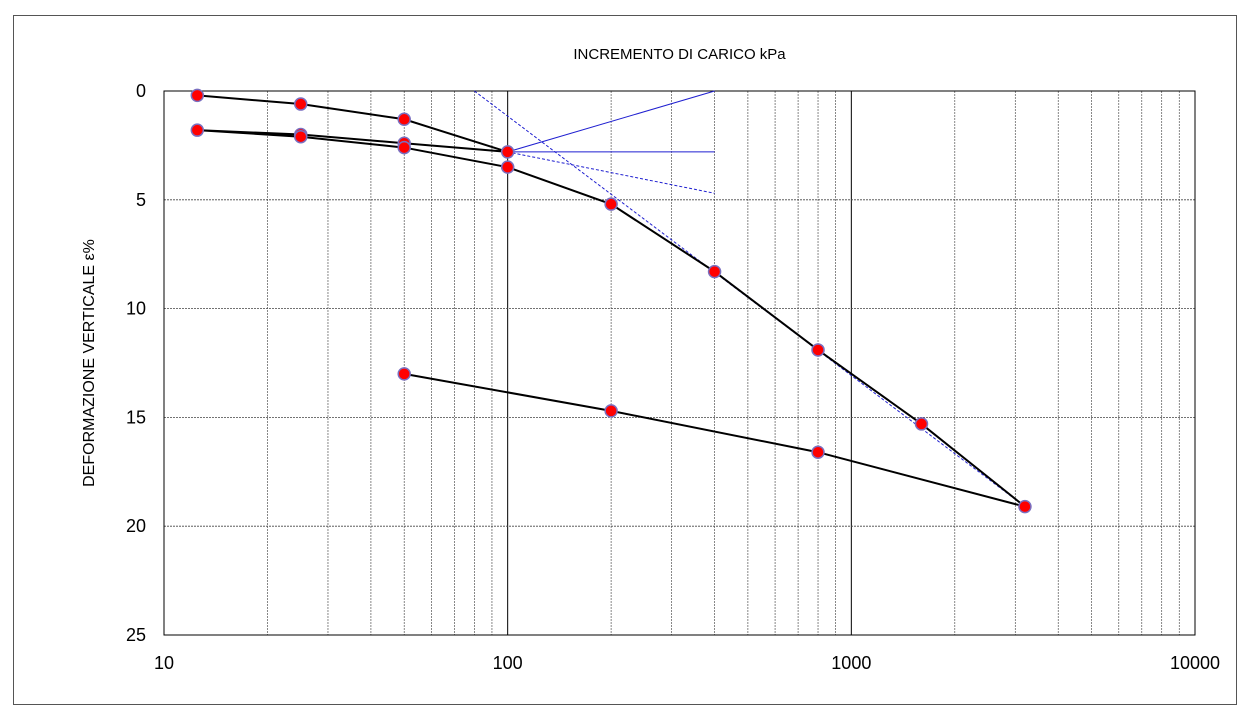 This screenshot has height=714, width=1252. What do you see at coordinates (611, 121) in the screenshot?
I see `construction-tangent-line` at bounding box center [611, 121].